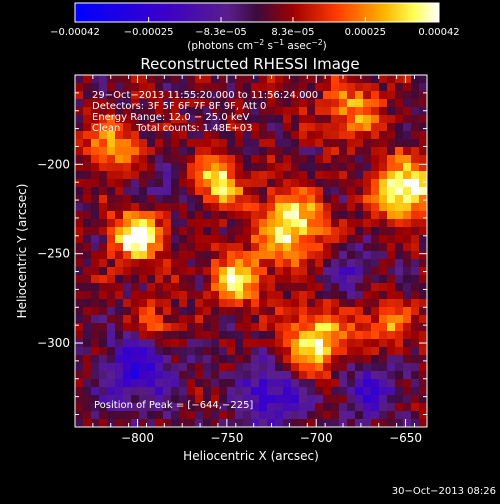 Image resolution: width=500 pixels, height=504 pixels. Describe the element at coordinates (316, 438) in the screenshot. I see `x-tick-label: −700` at that location.